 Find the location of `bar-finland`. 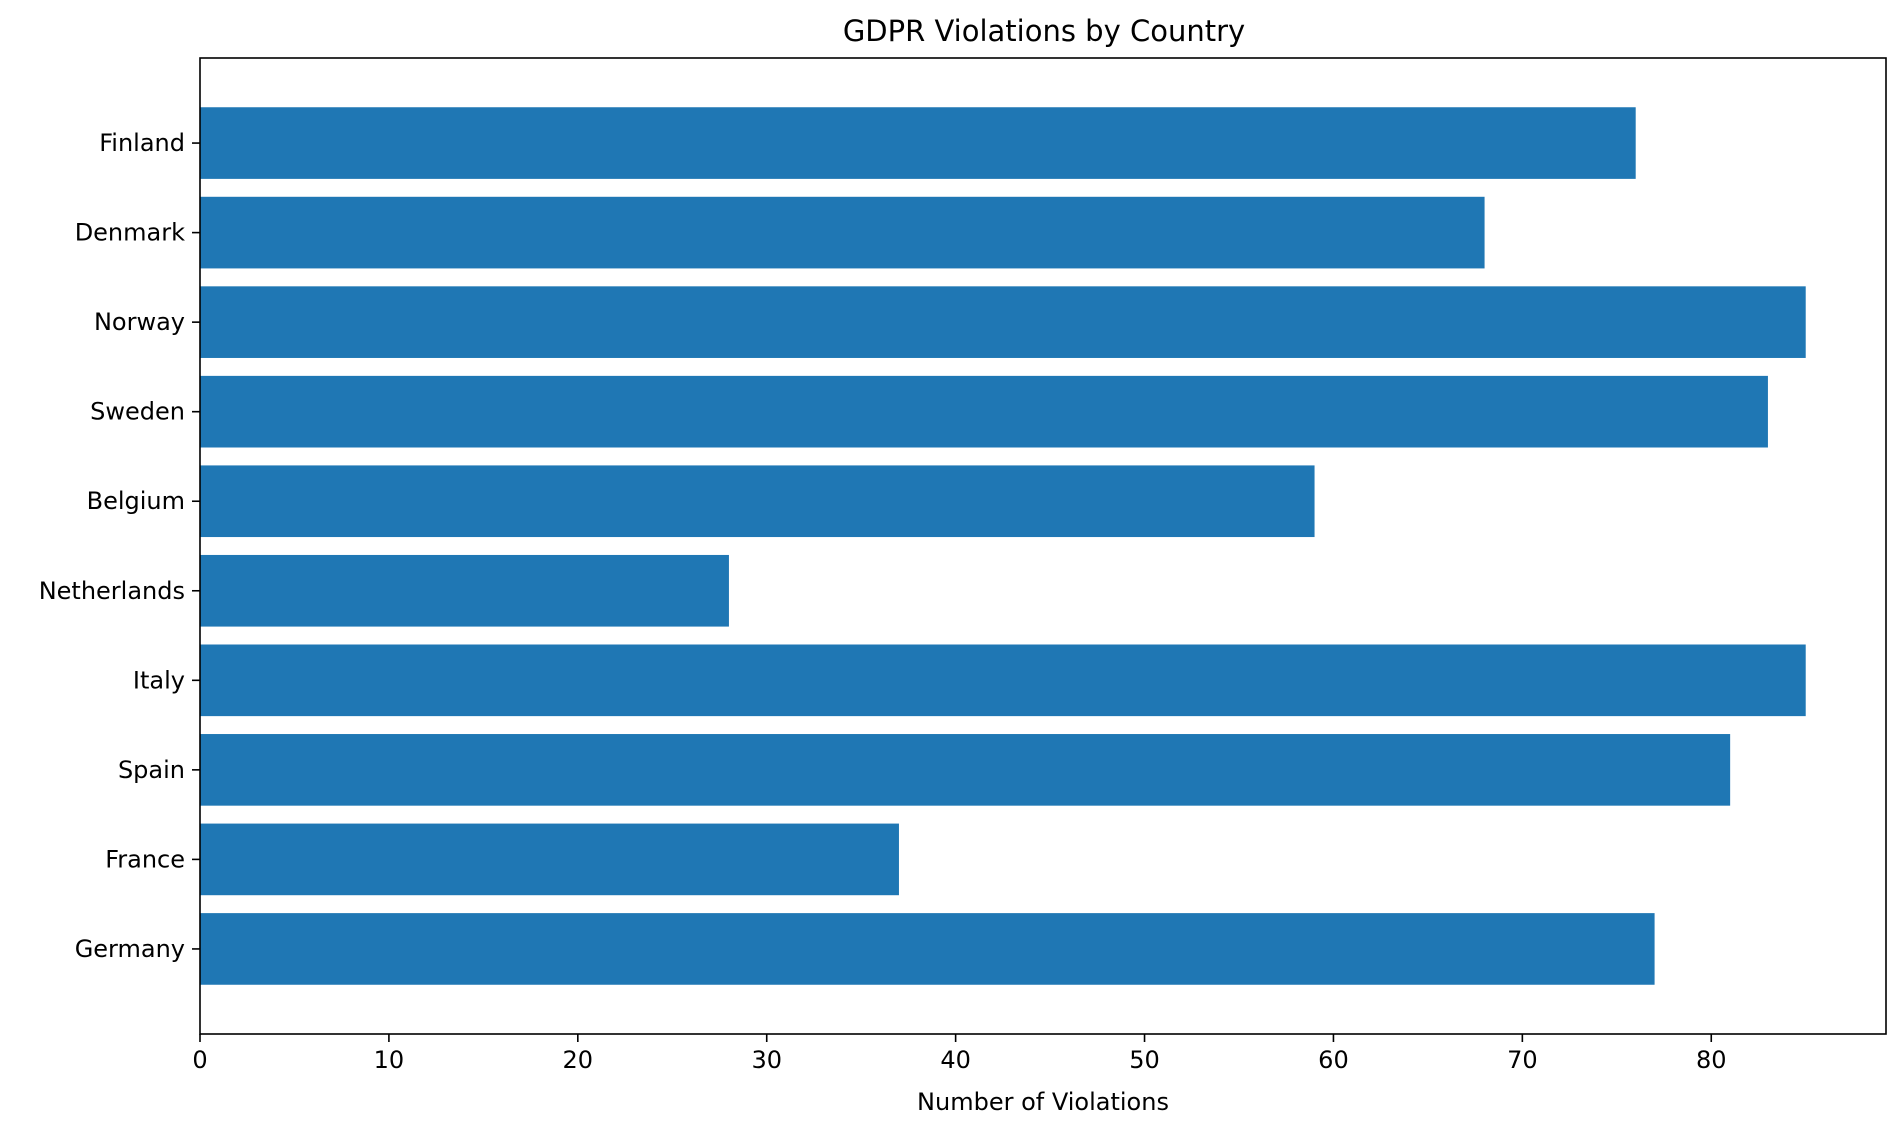

bar-finland is located at coordinates (918, 143).